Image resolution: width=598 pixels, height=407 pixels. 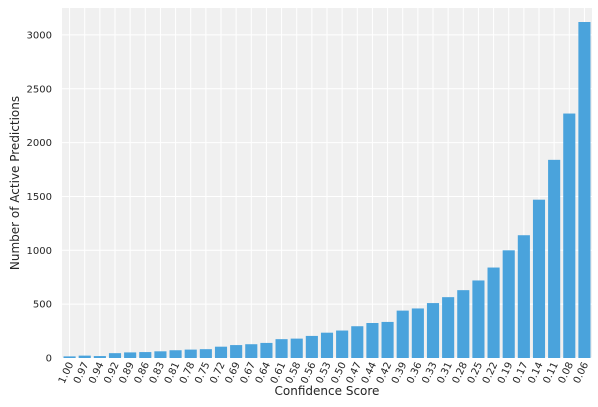 I want to click on y-tick-label: 1500, so click(x=39, y=197).